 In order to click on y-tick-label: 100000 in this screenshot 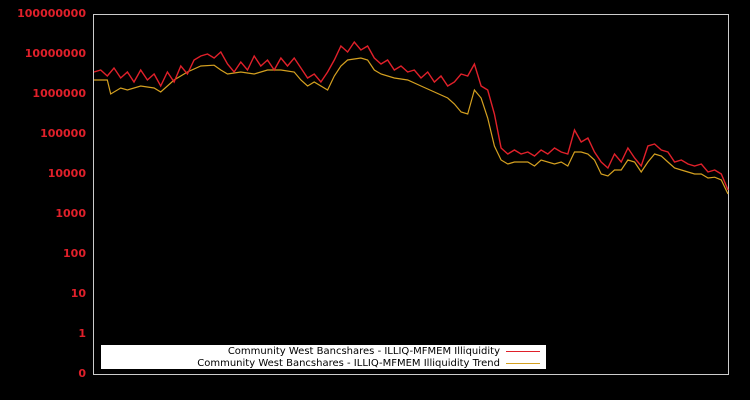, I will do `click(63, 133)`.